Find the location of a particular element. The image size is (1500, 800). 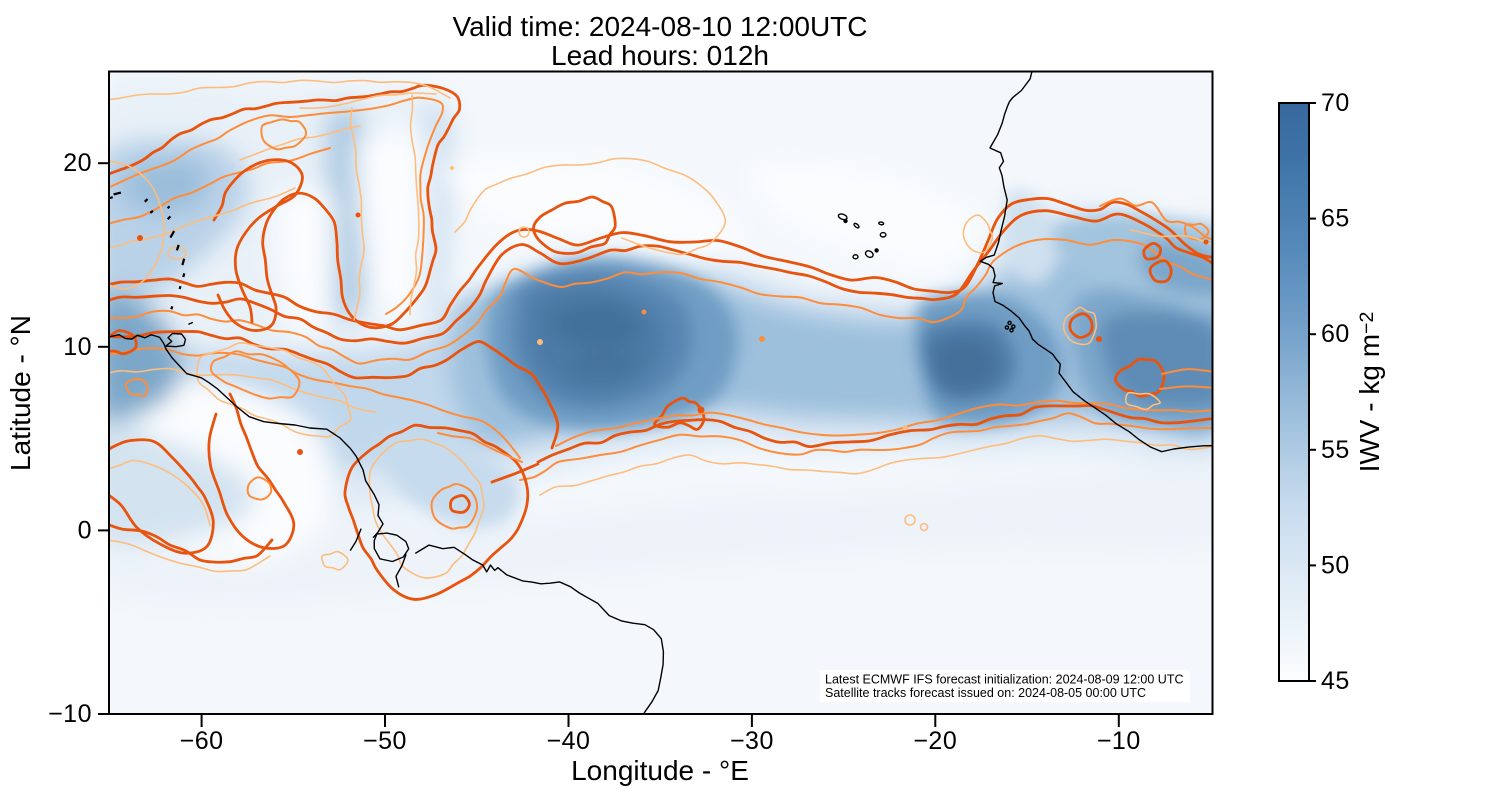

svg-text: 20 is located at coordinates (77, 163).